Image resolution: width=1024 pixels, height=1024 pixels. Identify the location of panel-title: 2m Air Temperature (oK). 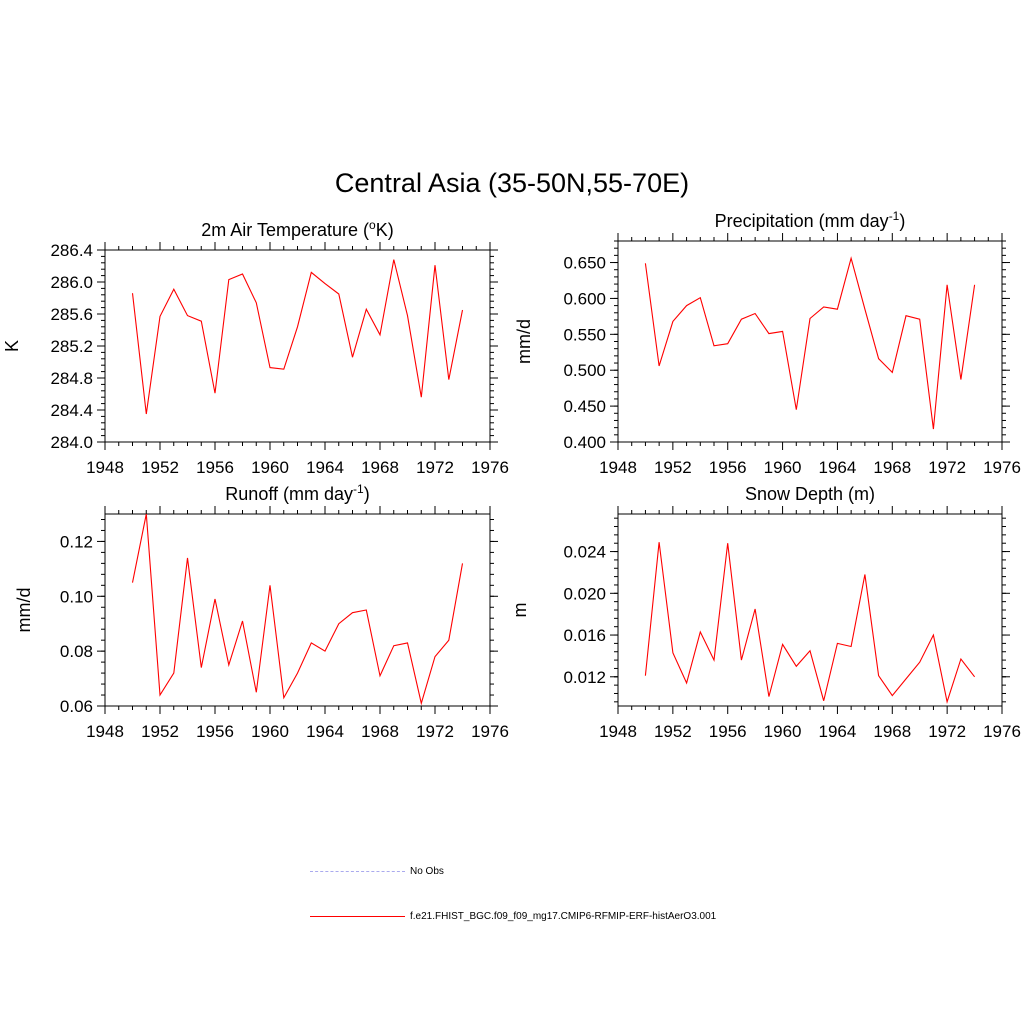
(297, 229).